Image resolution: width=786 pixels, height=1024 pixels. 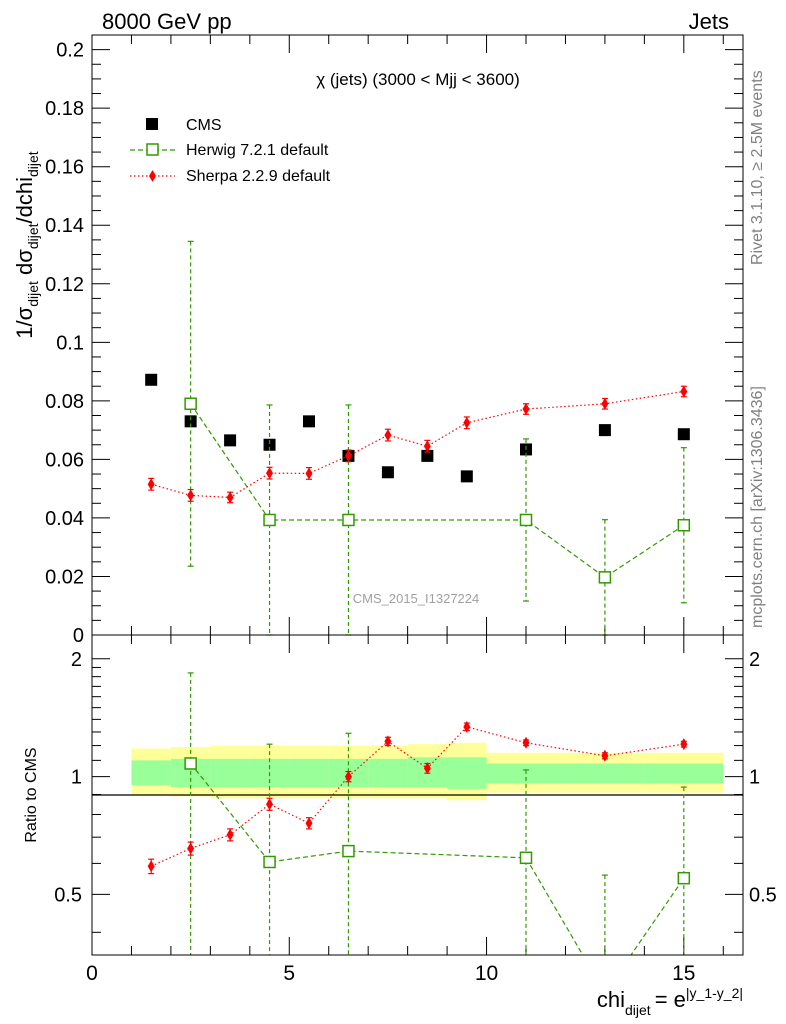 What do you see at coordinates (418, 79) in the screenshot?
I see `main-title: χ (jets) (3000 < Mjj < 3600)` at bounding box center [418, 79].